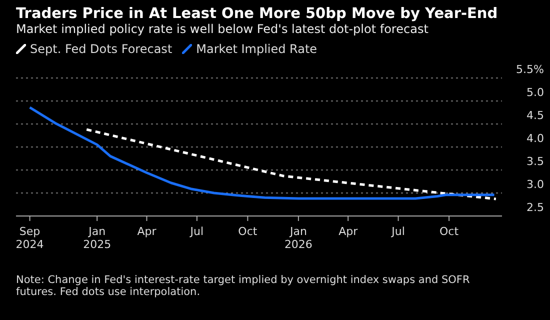 The height and width of the screenshot is (320, 550). Describe the element at coordinates (100, 49) in the screenshot. I see `legend-label: Sept. Fed Dots Forecast` at that location.